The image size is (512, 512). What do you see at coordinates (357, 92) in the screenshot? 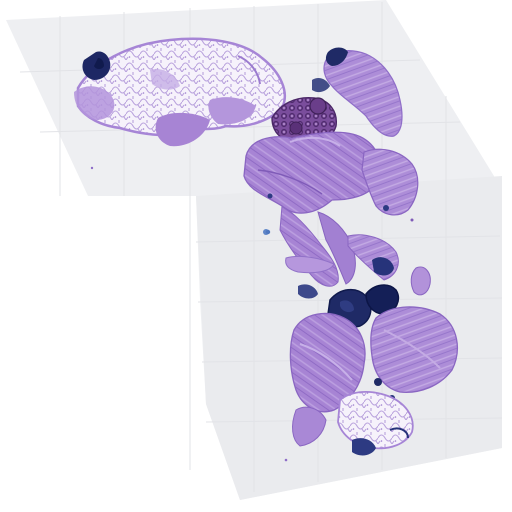
I see `tissue-lobe-top-right` at bounding box center [357, 92].